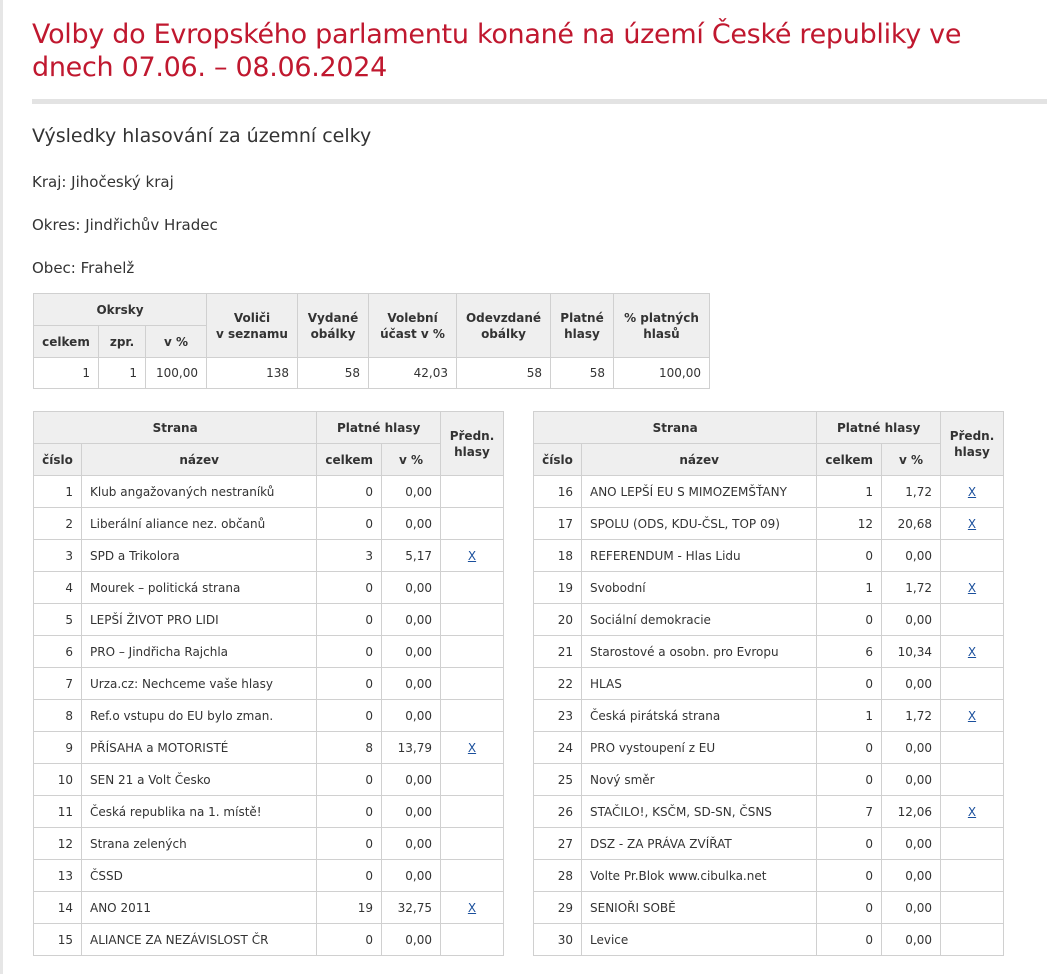  Describe the element at coordinates (699, 715) in the screenshot. I see `party-name: Česká pirátská strana` at that location.